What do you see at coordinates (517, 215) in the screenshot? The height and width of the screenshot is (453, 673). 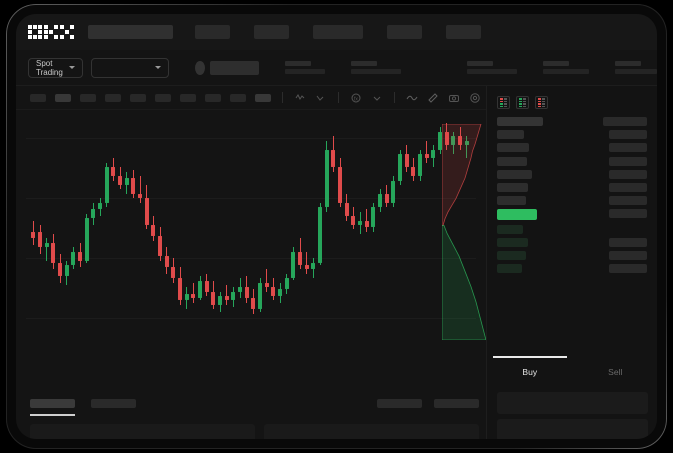 I see `last-price-badge` at bounding box center [517, 215].